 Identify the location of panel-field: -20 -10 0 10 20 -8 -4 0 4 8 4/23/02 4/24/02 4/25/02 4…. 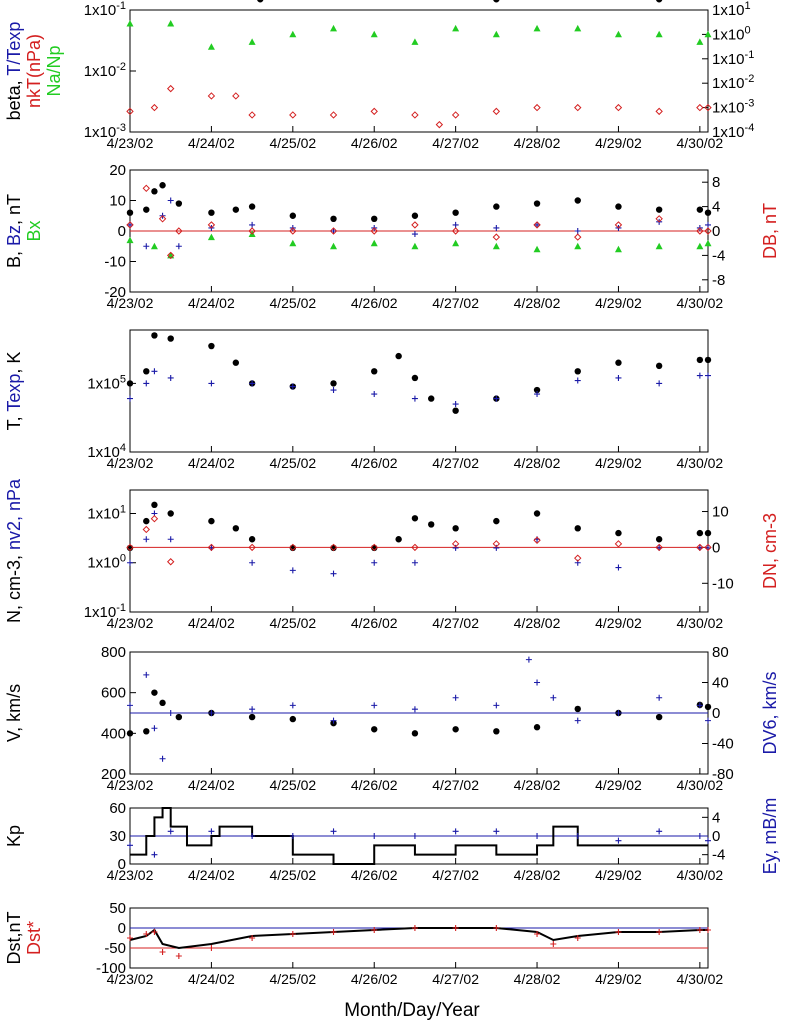
(392, 236).